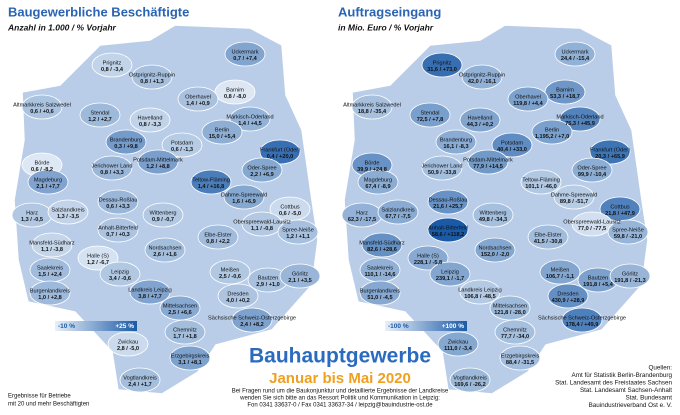  I want to click on district-name: Oberhavel, so click(198, 97).